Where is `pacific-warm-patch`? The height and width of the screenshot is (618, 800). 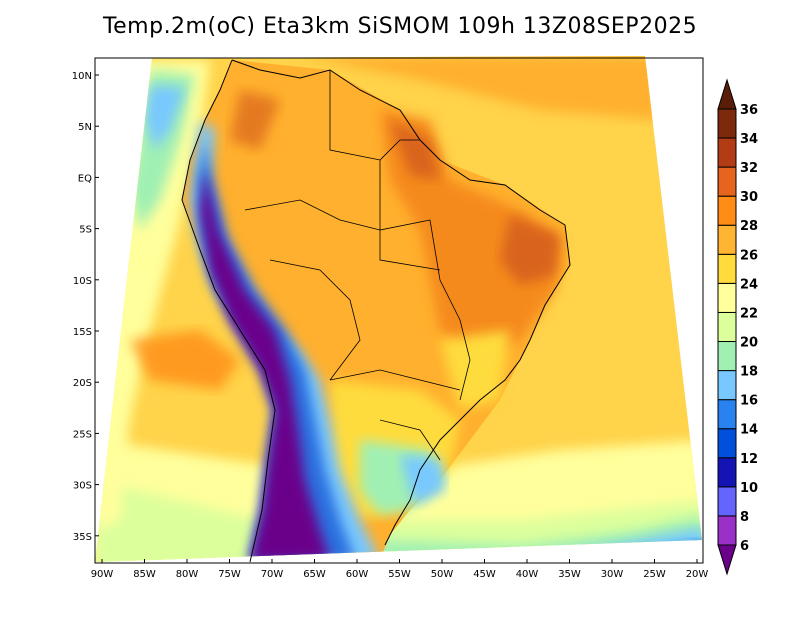 pacific-warm-patch is located at coordinates (185, 360).